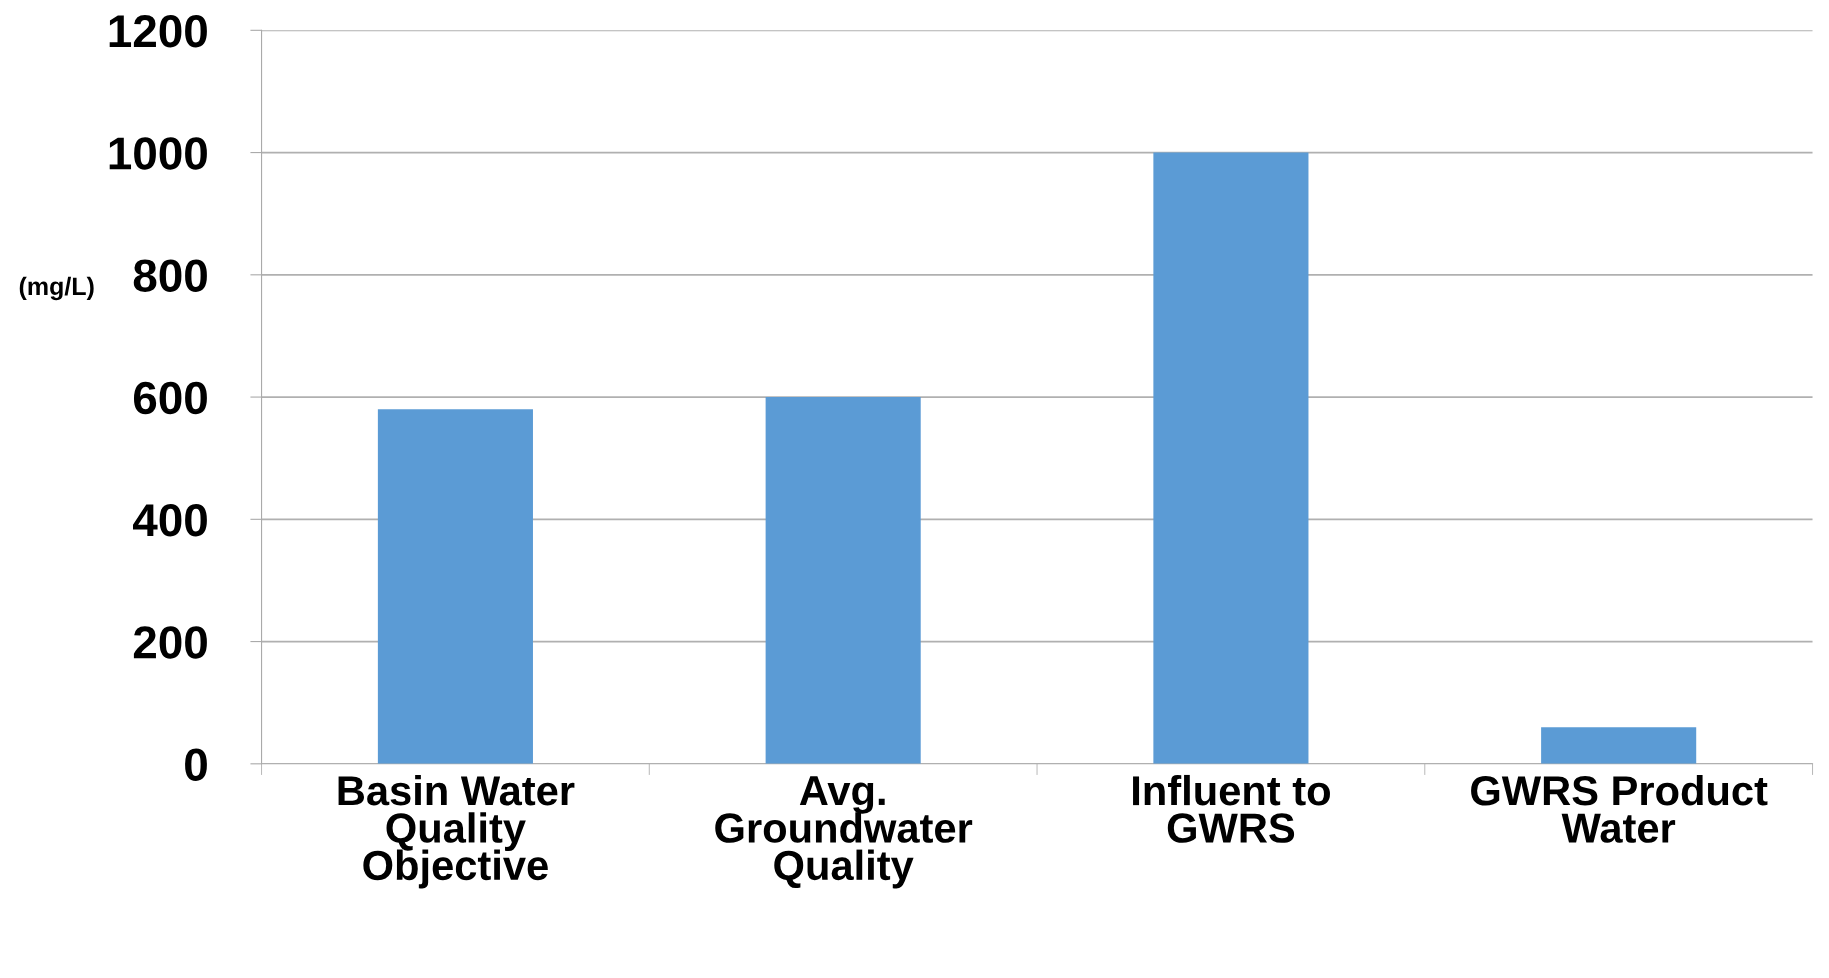  Describe the element at coordinates (196, 764) in the screenshot. I see `y-tick-label: 0` at that location.